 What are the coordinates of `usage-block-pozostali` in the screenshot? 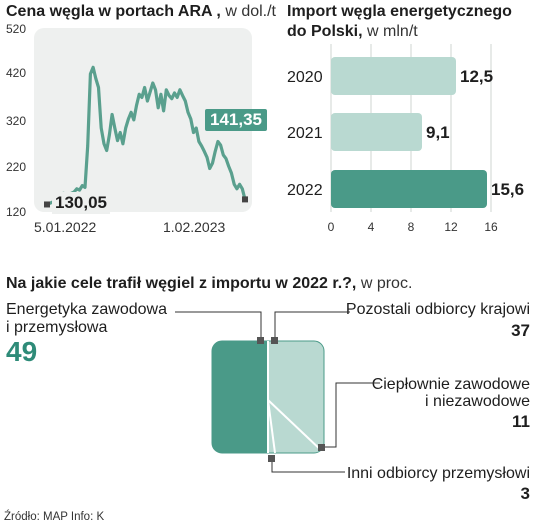 It's located at (296, 397).